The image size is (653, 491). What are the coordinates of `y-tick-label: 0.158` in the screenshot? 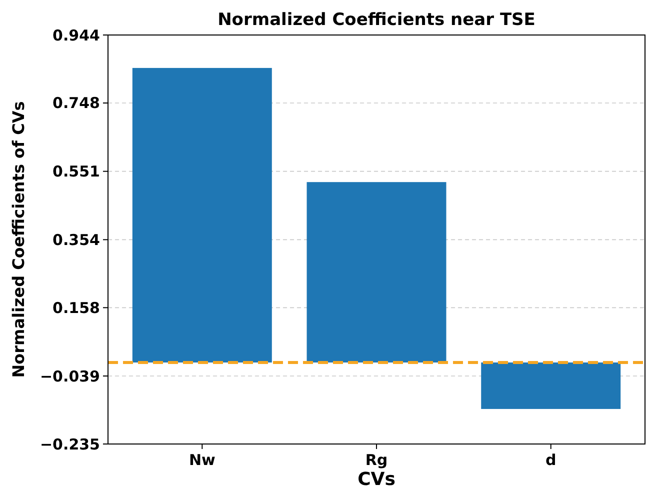 It's located at (76, 307).